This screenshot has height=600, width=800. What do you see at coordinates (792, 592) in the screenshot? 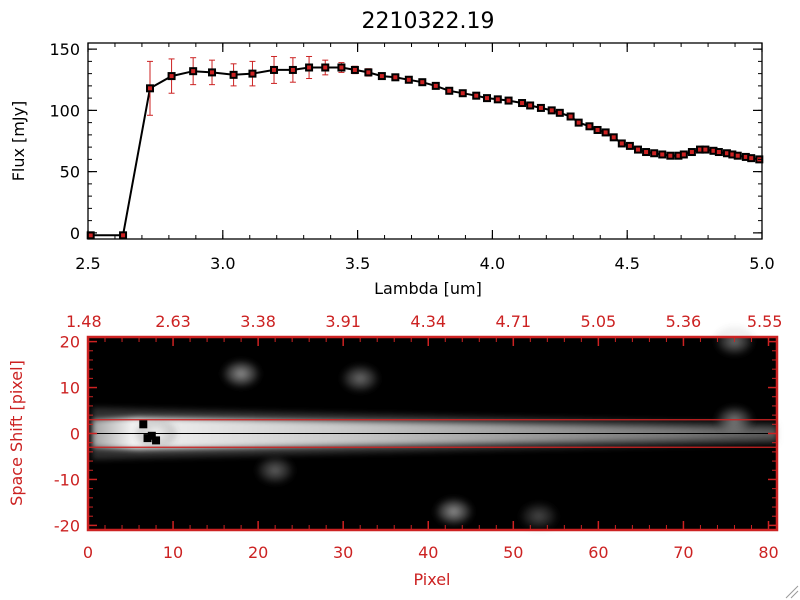
I see `resize-grip-icon` at bounding box center [792, 592].